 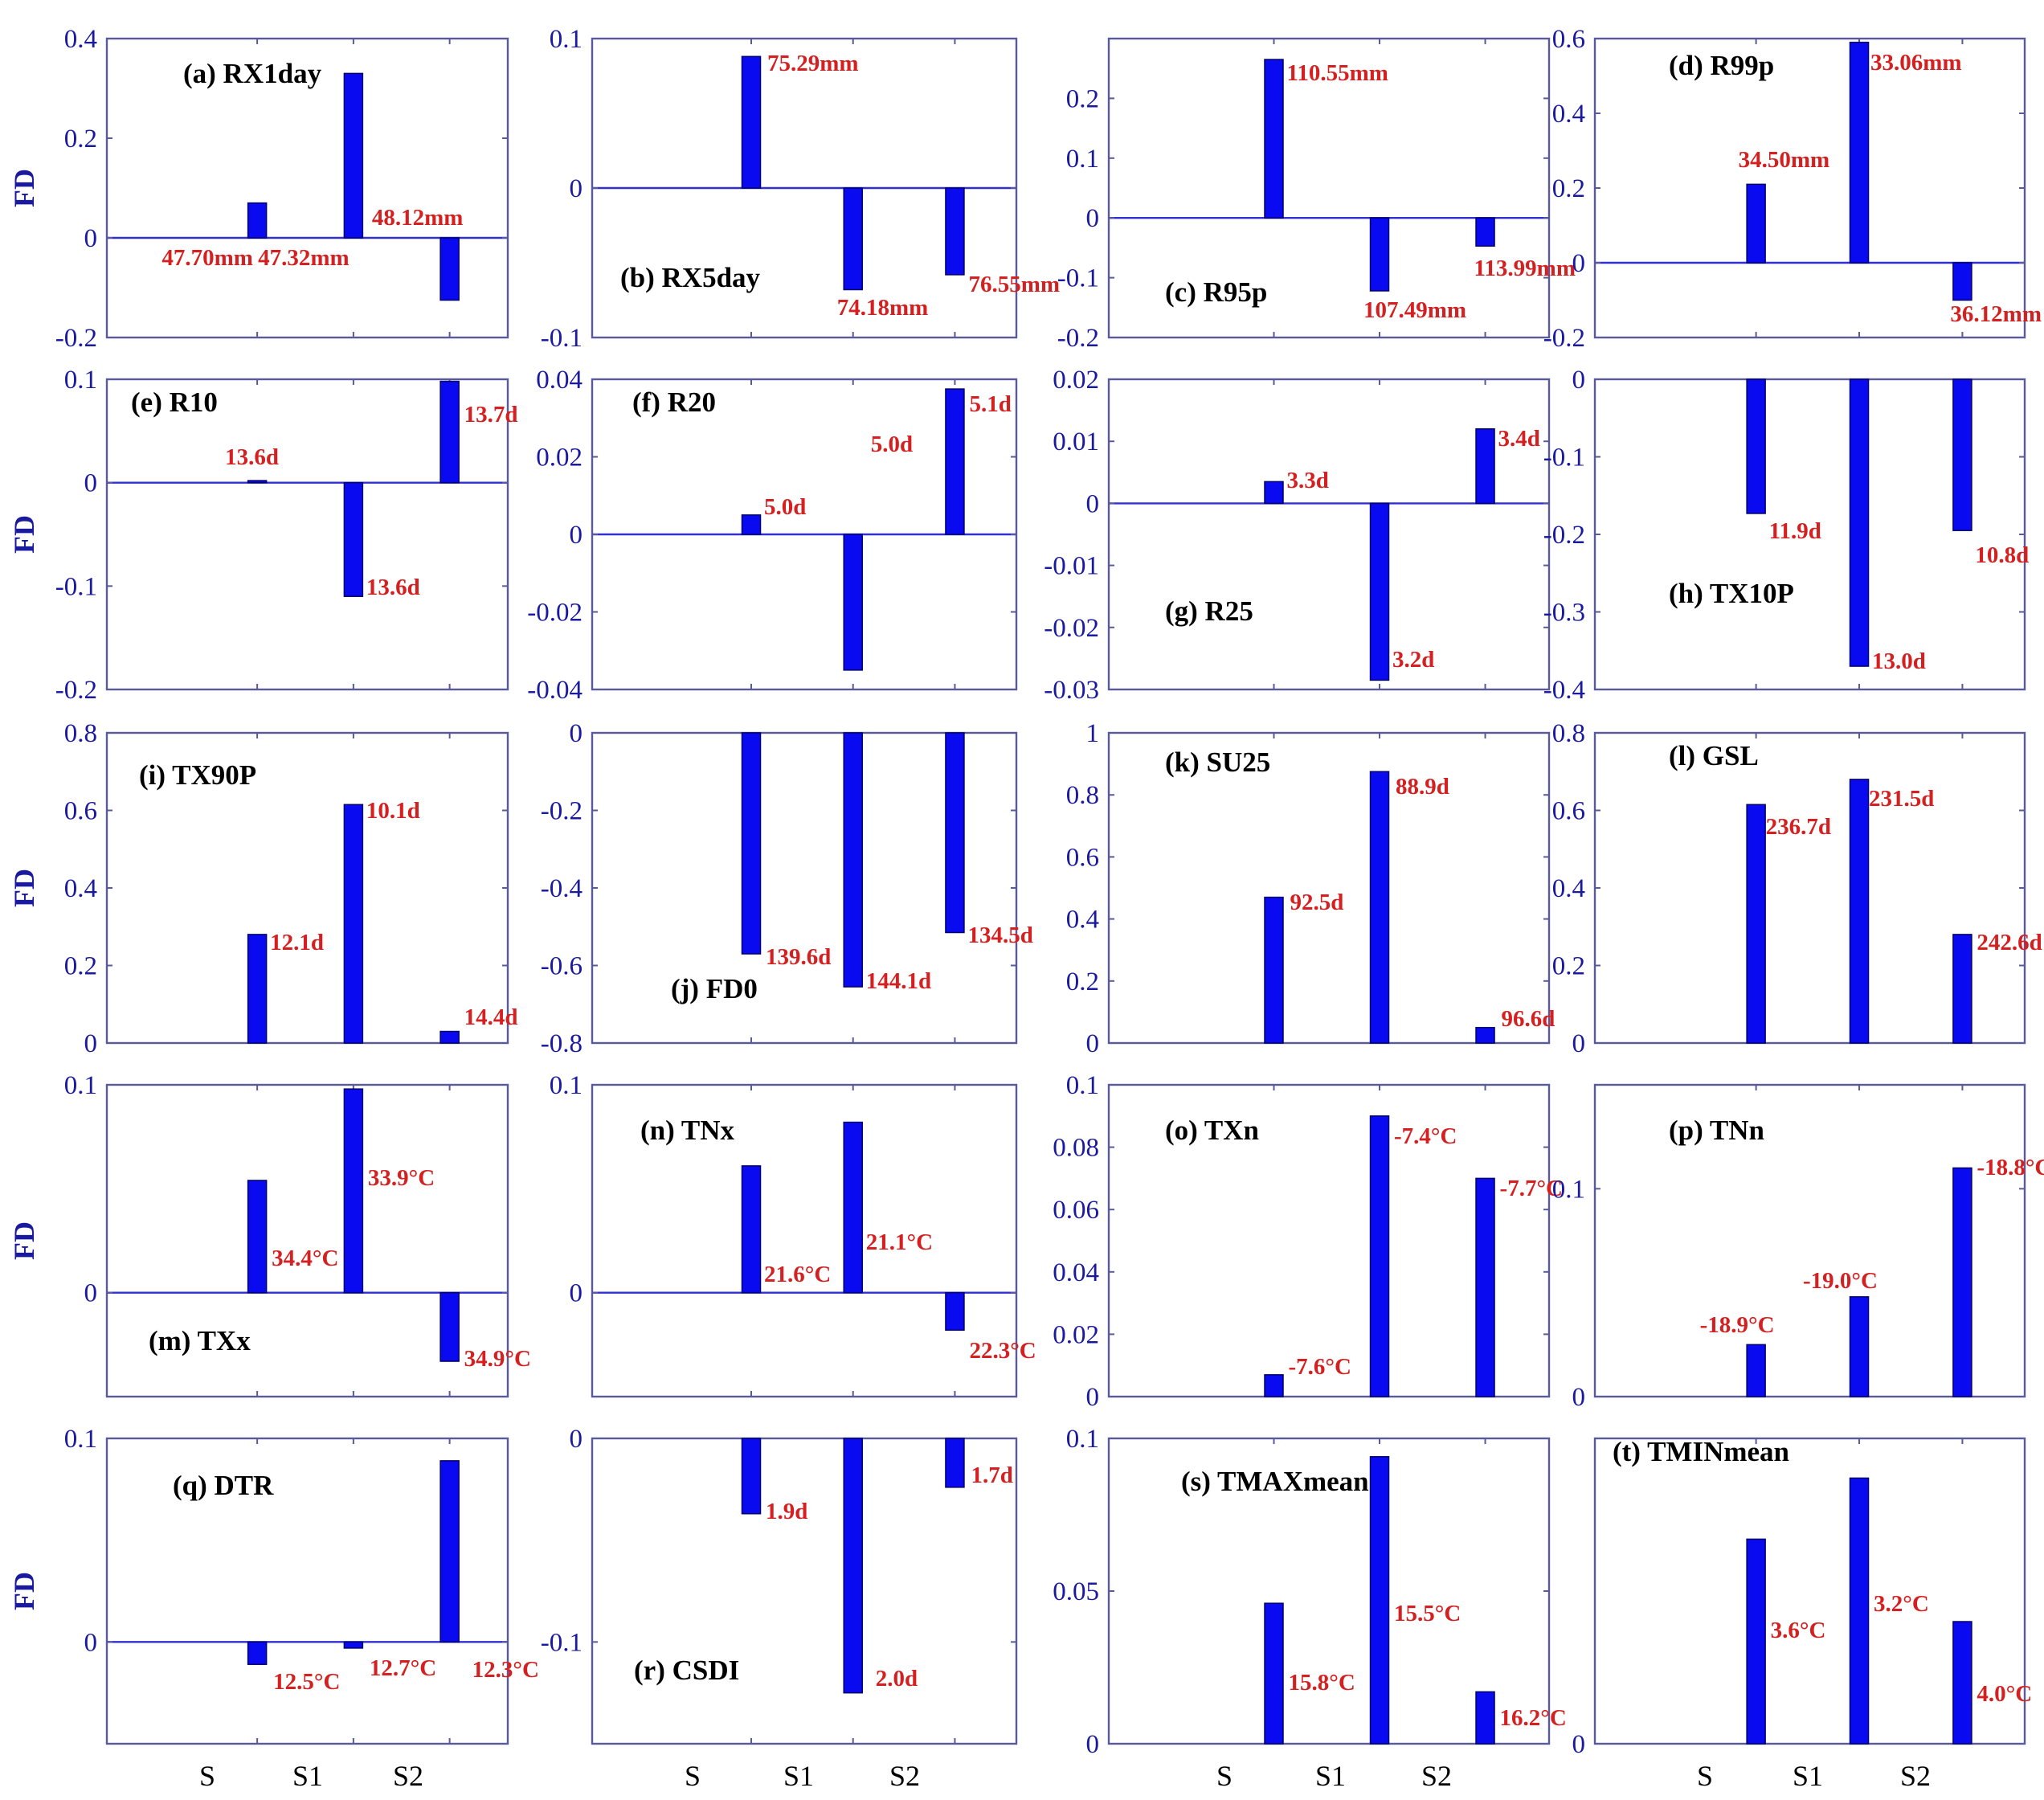 I want to click on panel-title: (h) TX10P, so click(x=1731, y=593).